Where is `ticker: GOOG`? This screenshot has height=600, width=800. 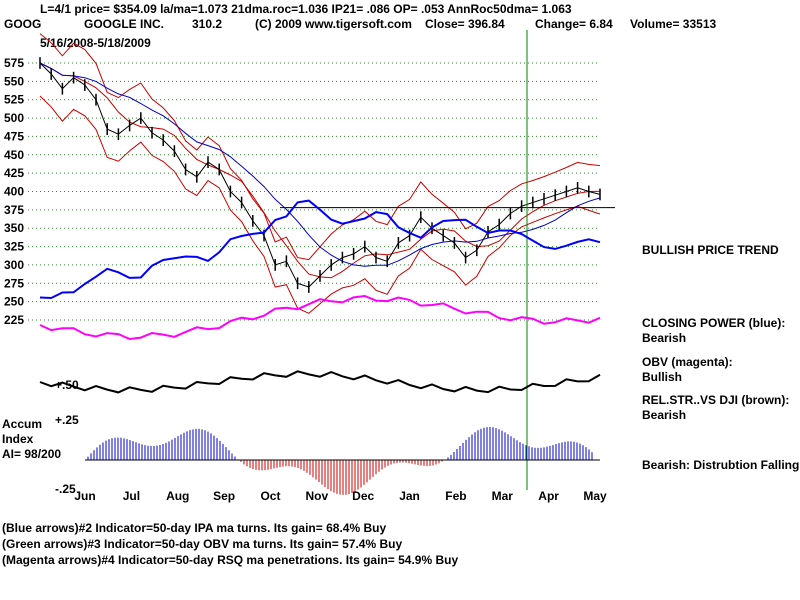
ticker: GOOG is located at coordinates (23, 24).